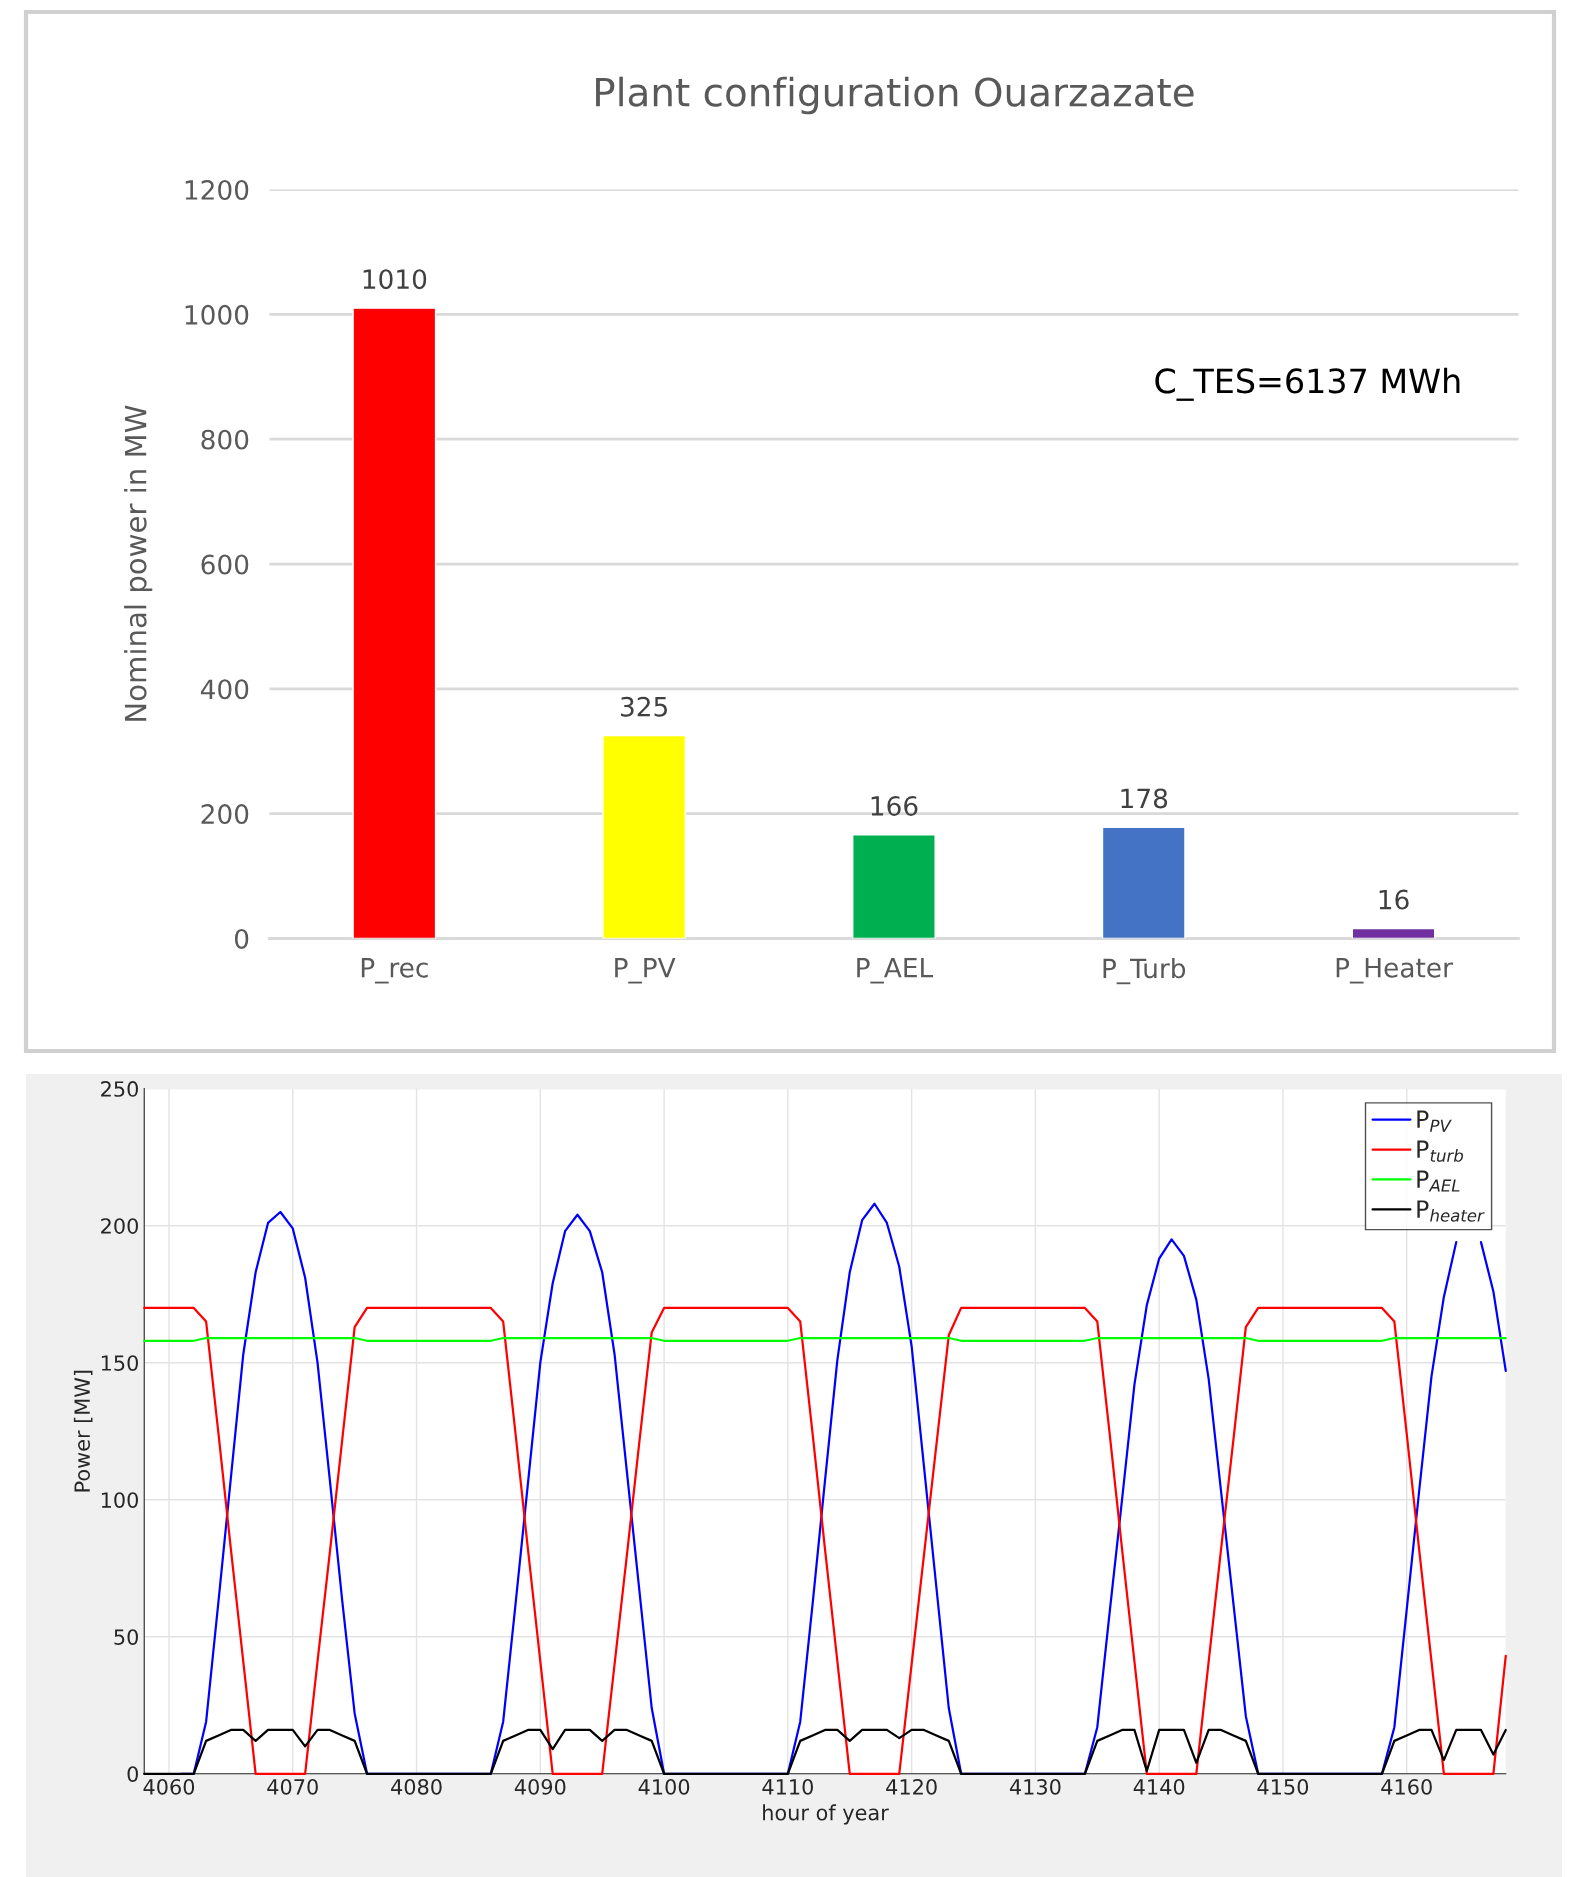  What do you see at coordinates (292, 1786) in the screenshot?
I see `x-tick-label: 4070` at bounding box center [292, 1786].